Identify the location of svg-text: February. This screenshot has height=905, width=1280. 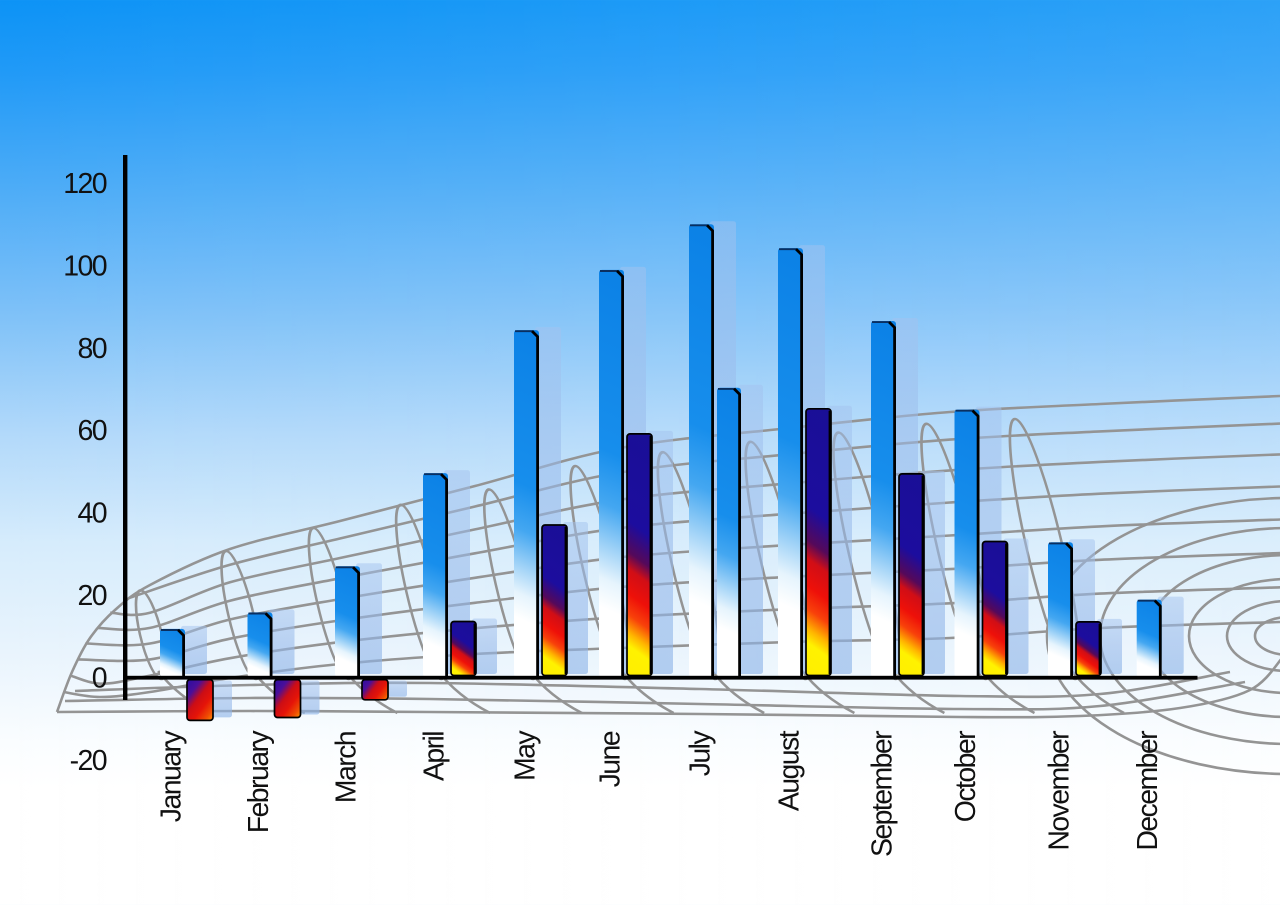
(259, 782).